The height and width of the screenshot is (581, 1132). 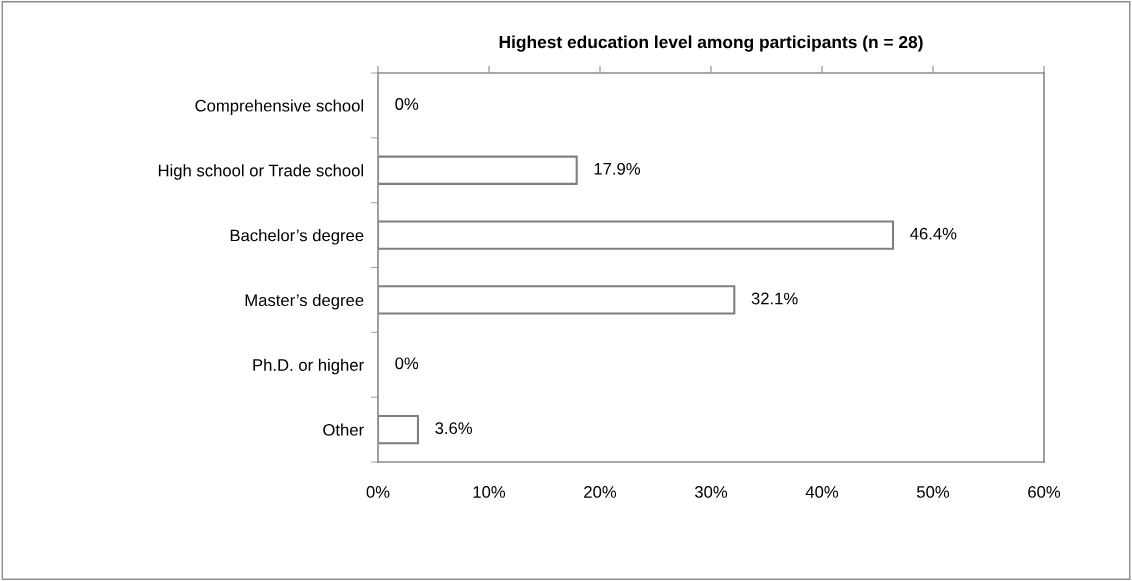 What do you see at coordinates (308, 366) in the screenshot?
I see `y-tick-label: Ph.D. or higher` at bounding box center [308, 366].